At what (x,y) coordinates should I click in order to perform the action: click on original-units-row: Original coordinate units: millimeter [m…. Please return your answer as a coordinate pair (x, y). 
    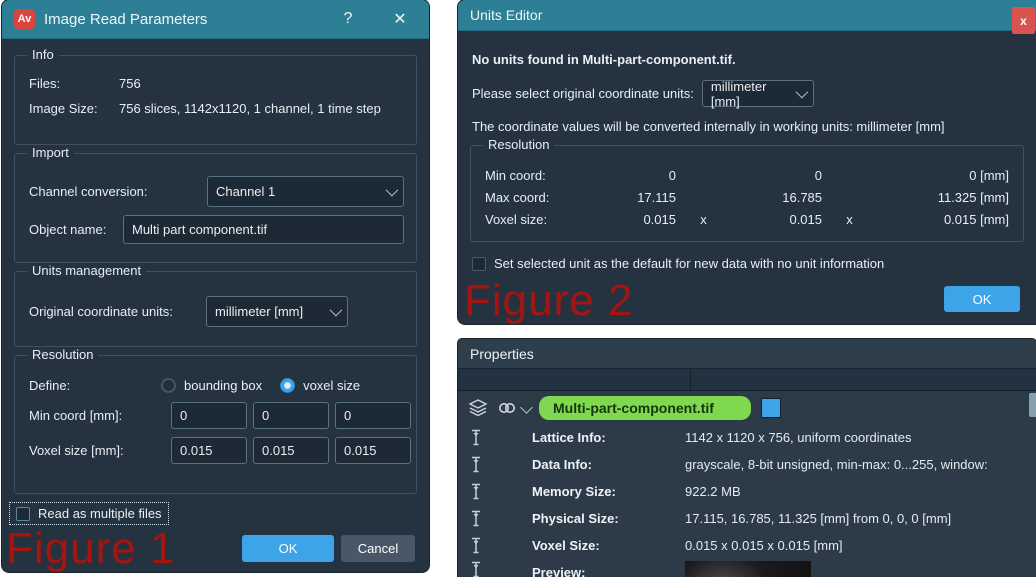
    Looking at the image, I should click on (216, 311).